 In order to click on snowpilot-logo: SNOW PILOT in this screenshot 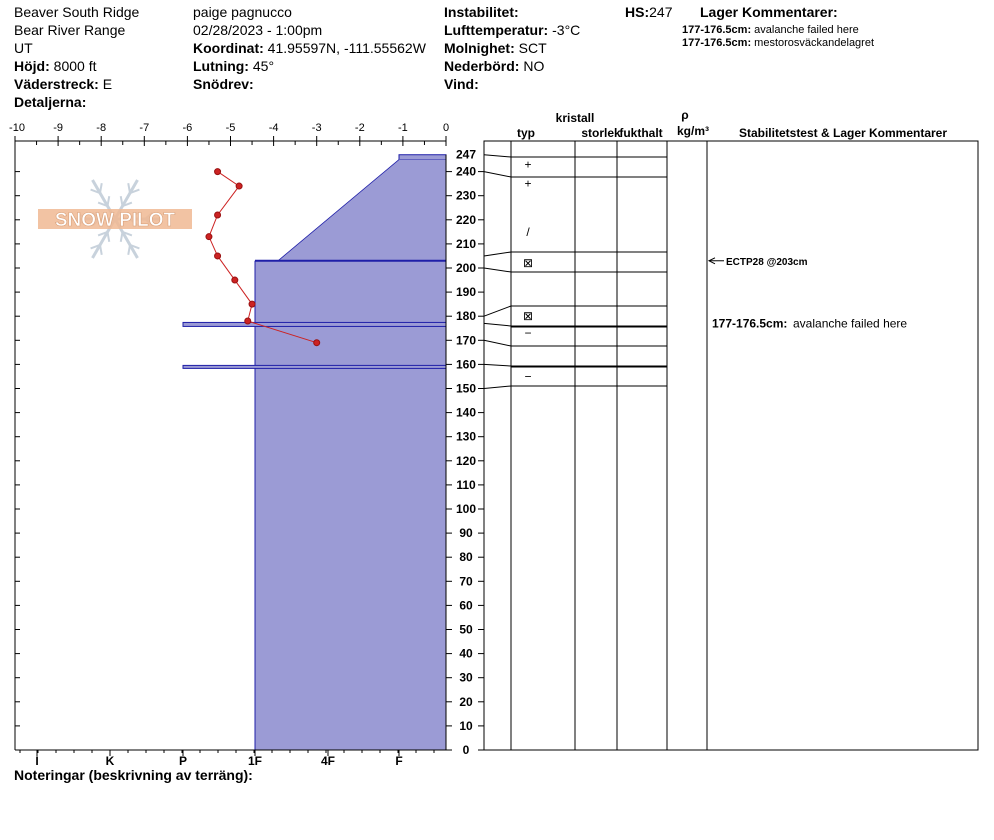, I will do `click(115, 219)`.